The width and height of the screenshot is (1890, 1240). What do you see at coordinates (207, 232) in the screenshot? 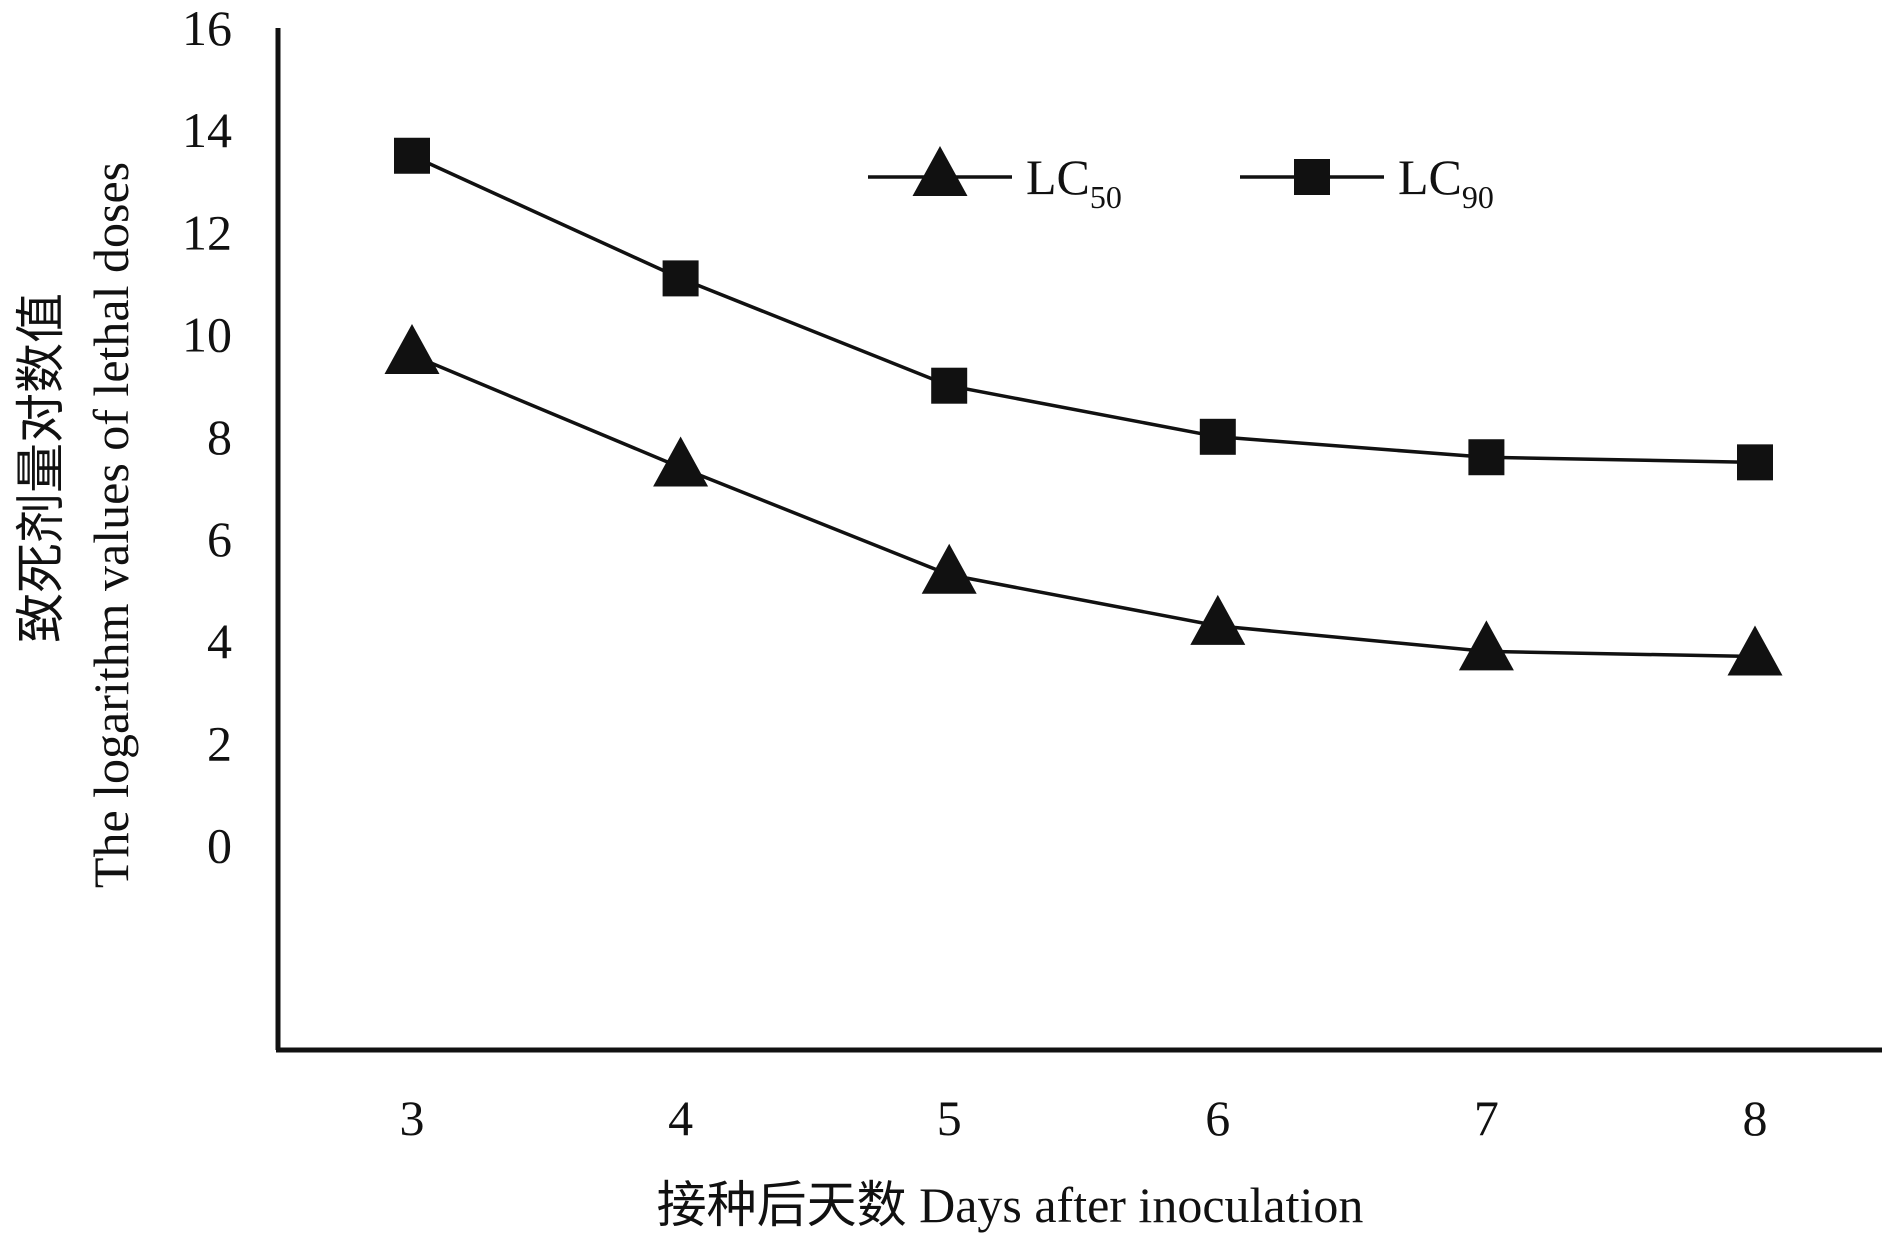
I see `y-tick-label: 12` at bounding box center [207, 232].